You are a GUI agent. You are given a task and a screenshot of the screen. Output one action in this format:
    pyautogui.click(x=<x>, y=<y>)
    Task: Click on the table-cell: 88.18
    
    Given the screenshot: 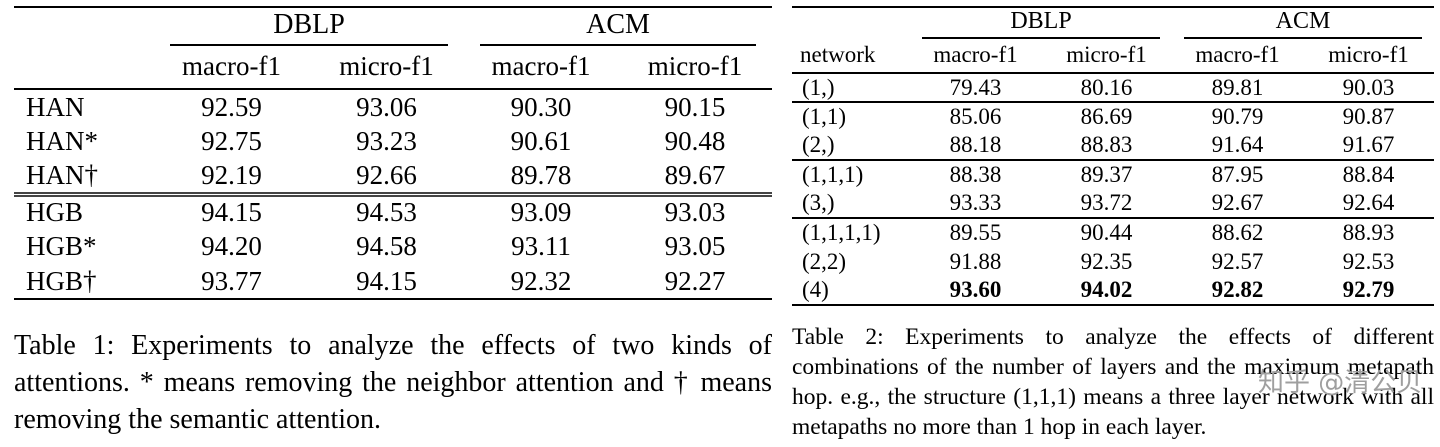 What is the action you would take?
    pyautogui.click(x=975, y=144)
    